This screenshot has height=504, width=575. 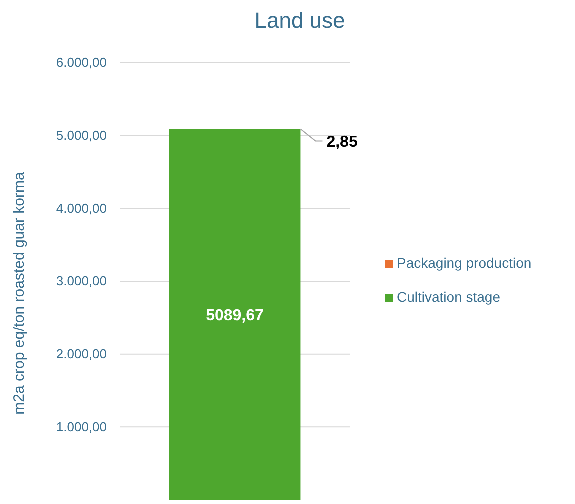 What do you see at coordinates (81, 281) in the screenshot?
I see `y-tick-label: 3.000,00` at bounding box center [81, 281].